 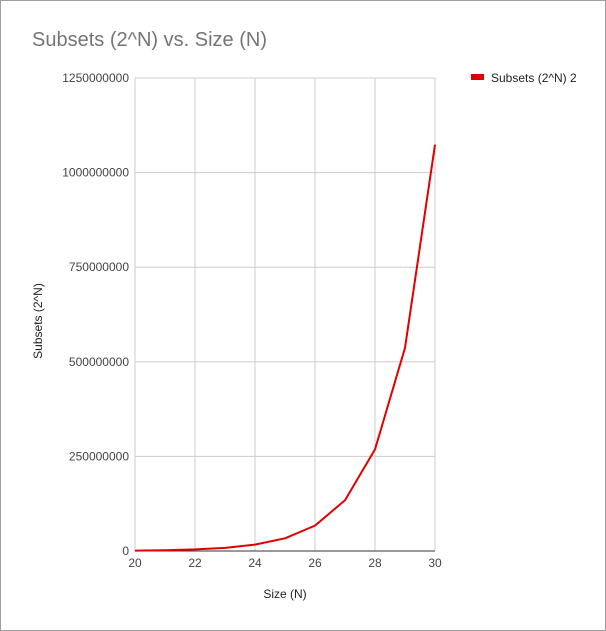 What do you see at coordinates (95, 173) in the screenshot?
I see `y-tick-label: 1000000000` at bounding box center [95, 173].